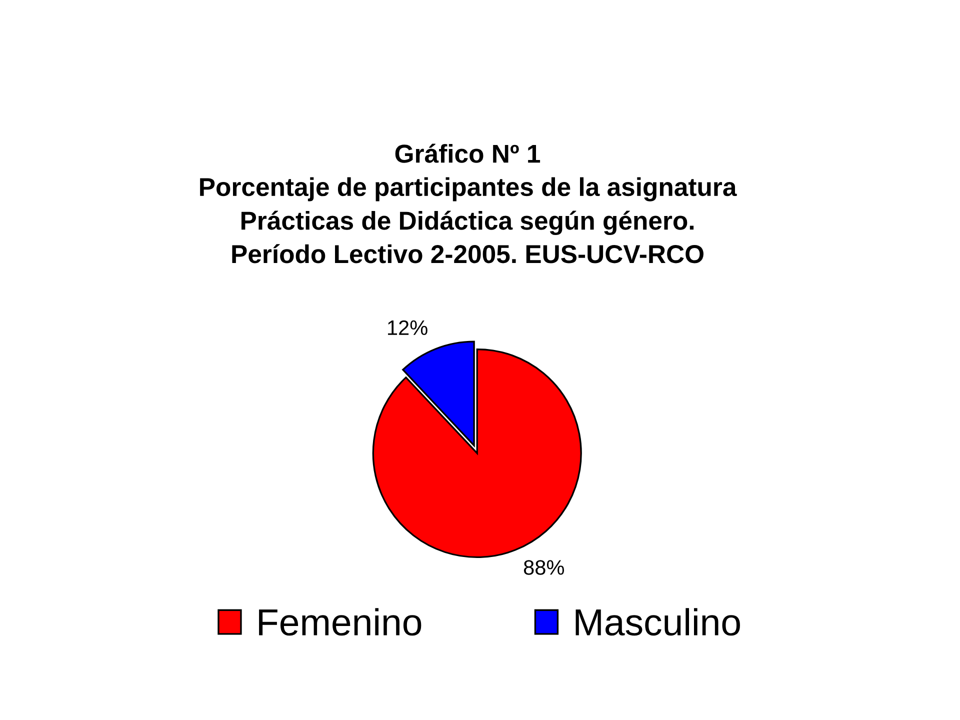 This screenshot has height=720, width=960. I want to click on legend-label: Femenino, so click(340, 622).